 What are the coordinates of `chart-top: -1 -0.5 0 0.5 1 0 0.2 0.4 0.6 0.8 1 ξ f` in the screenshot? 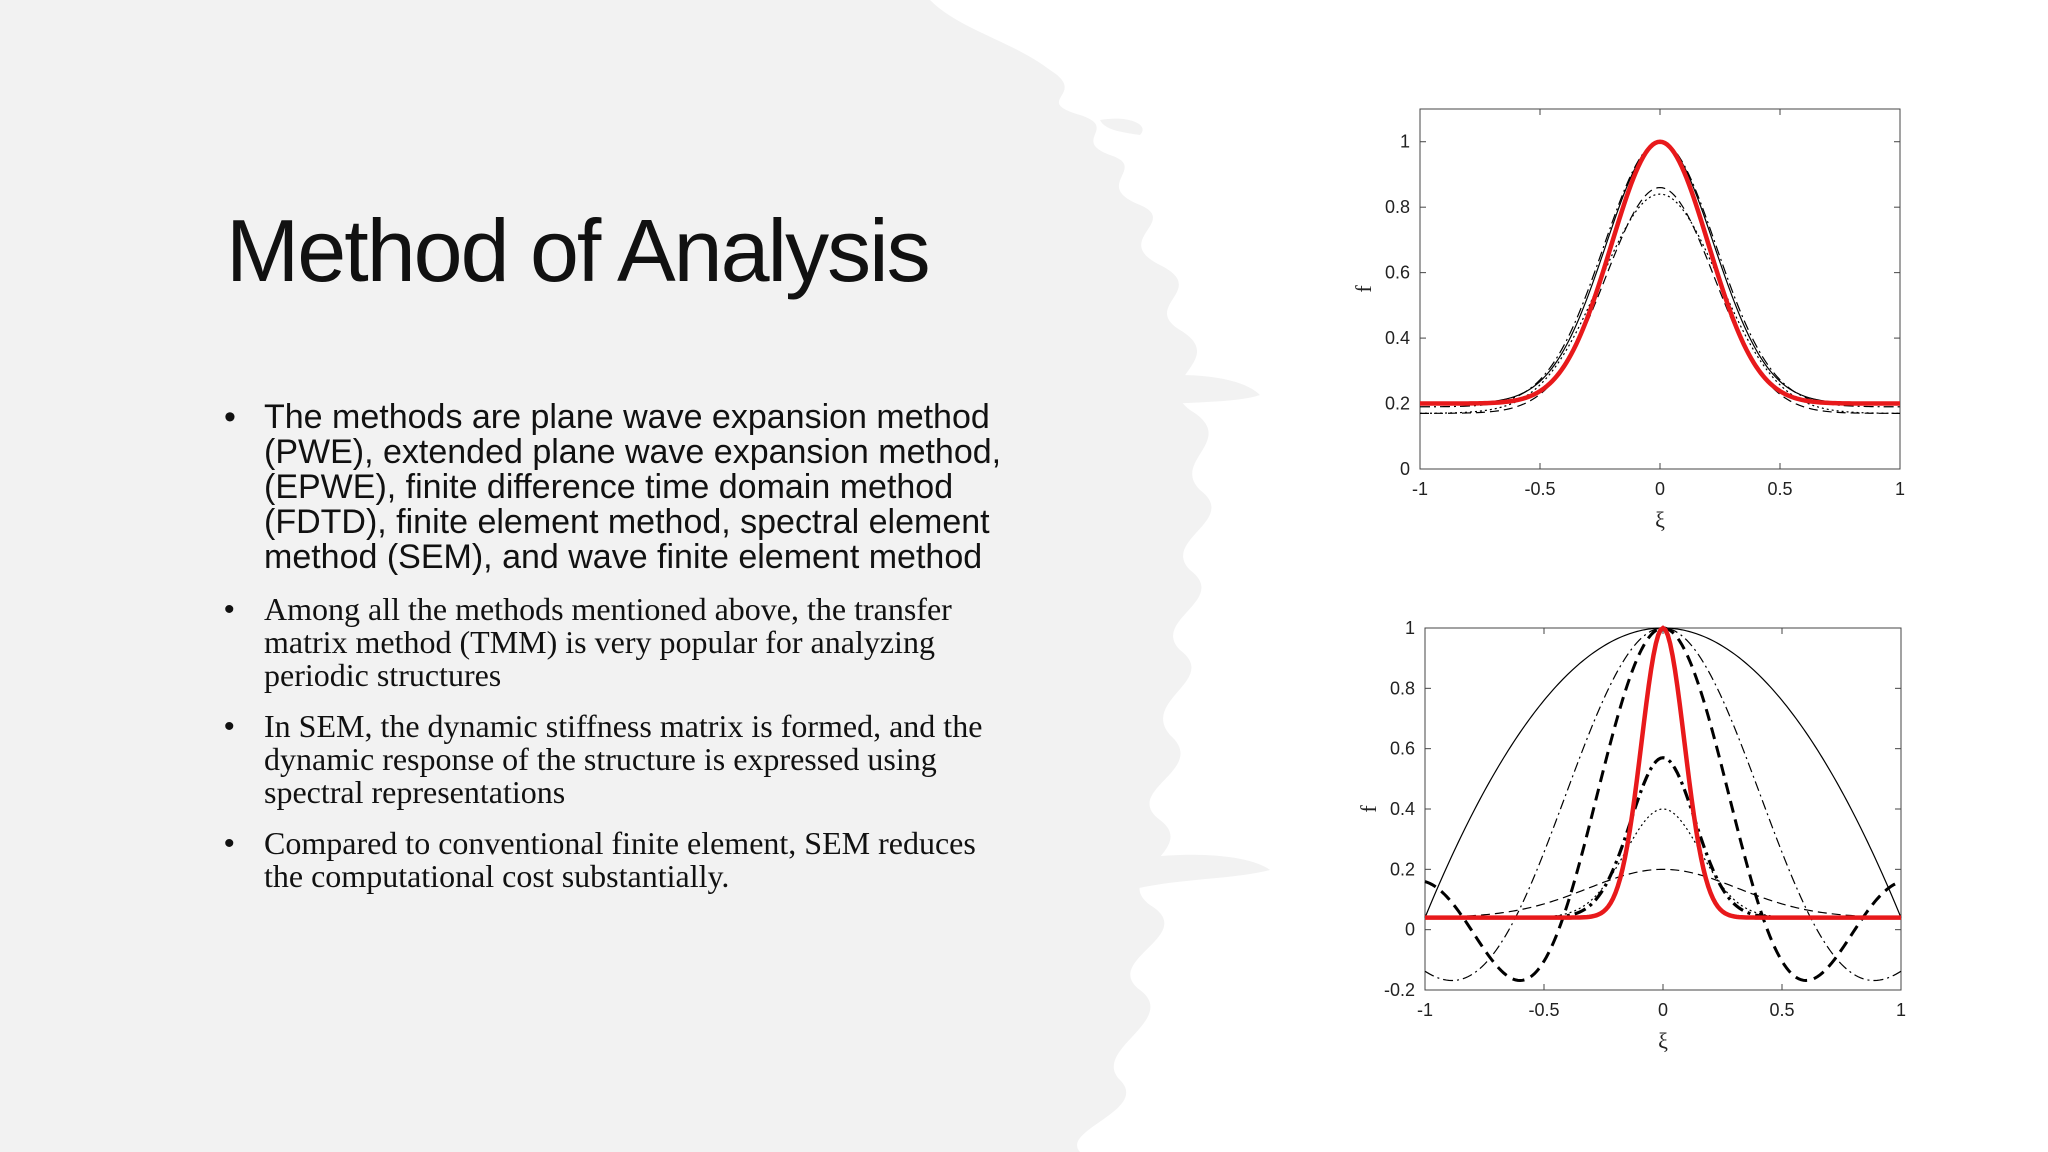 It's located at (1628, 320).